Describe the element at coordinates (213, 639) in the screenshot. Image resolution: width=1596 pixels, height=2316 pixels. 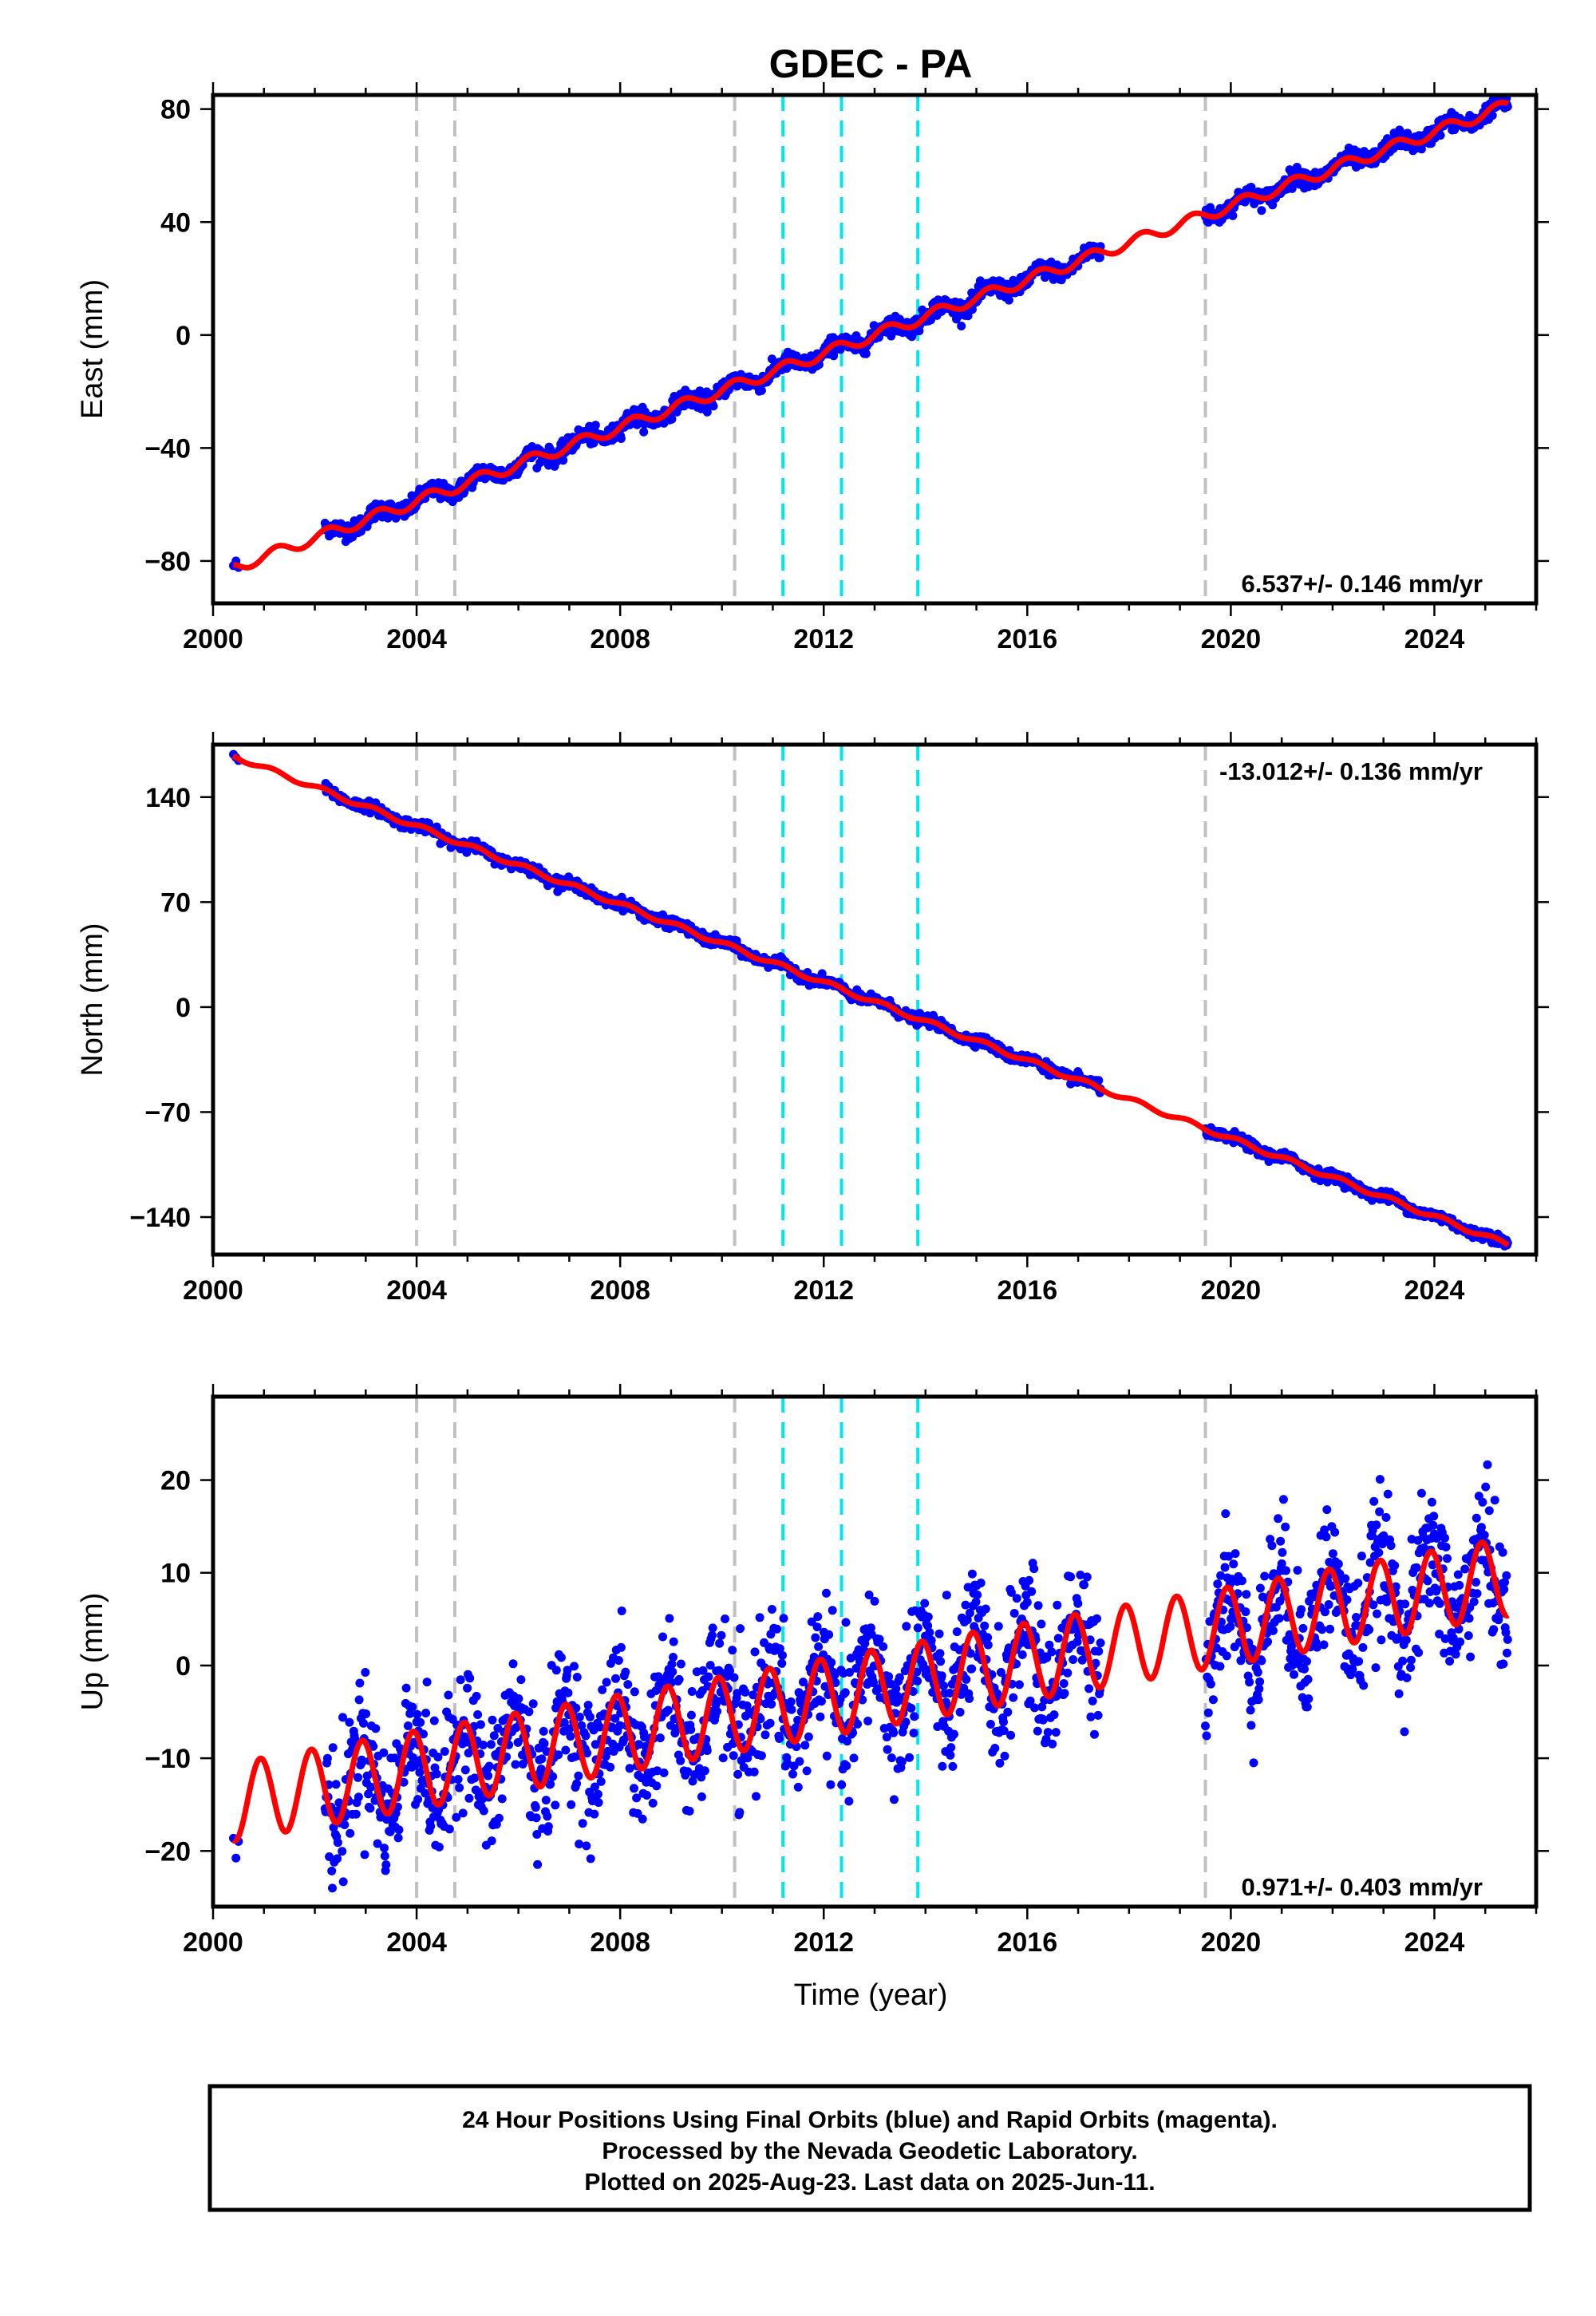
I see `x-tick-label-2000: 2000` at that location.